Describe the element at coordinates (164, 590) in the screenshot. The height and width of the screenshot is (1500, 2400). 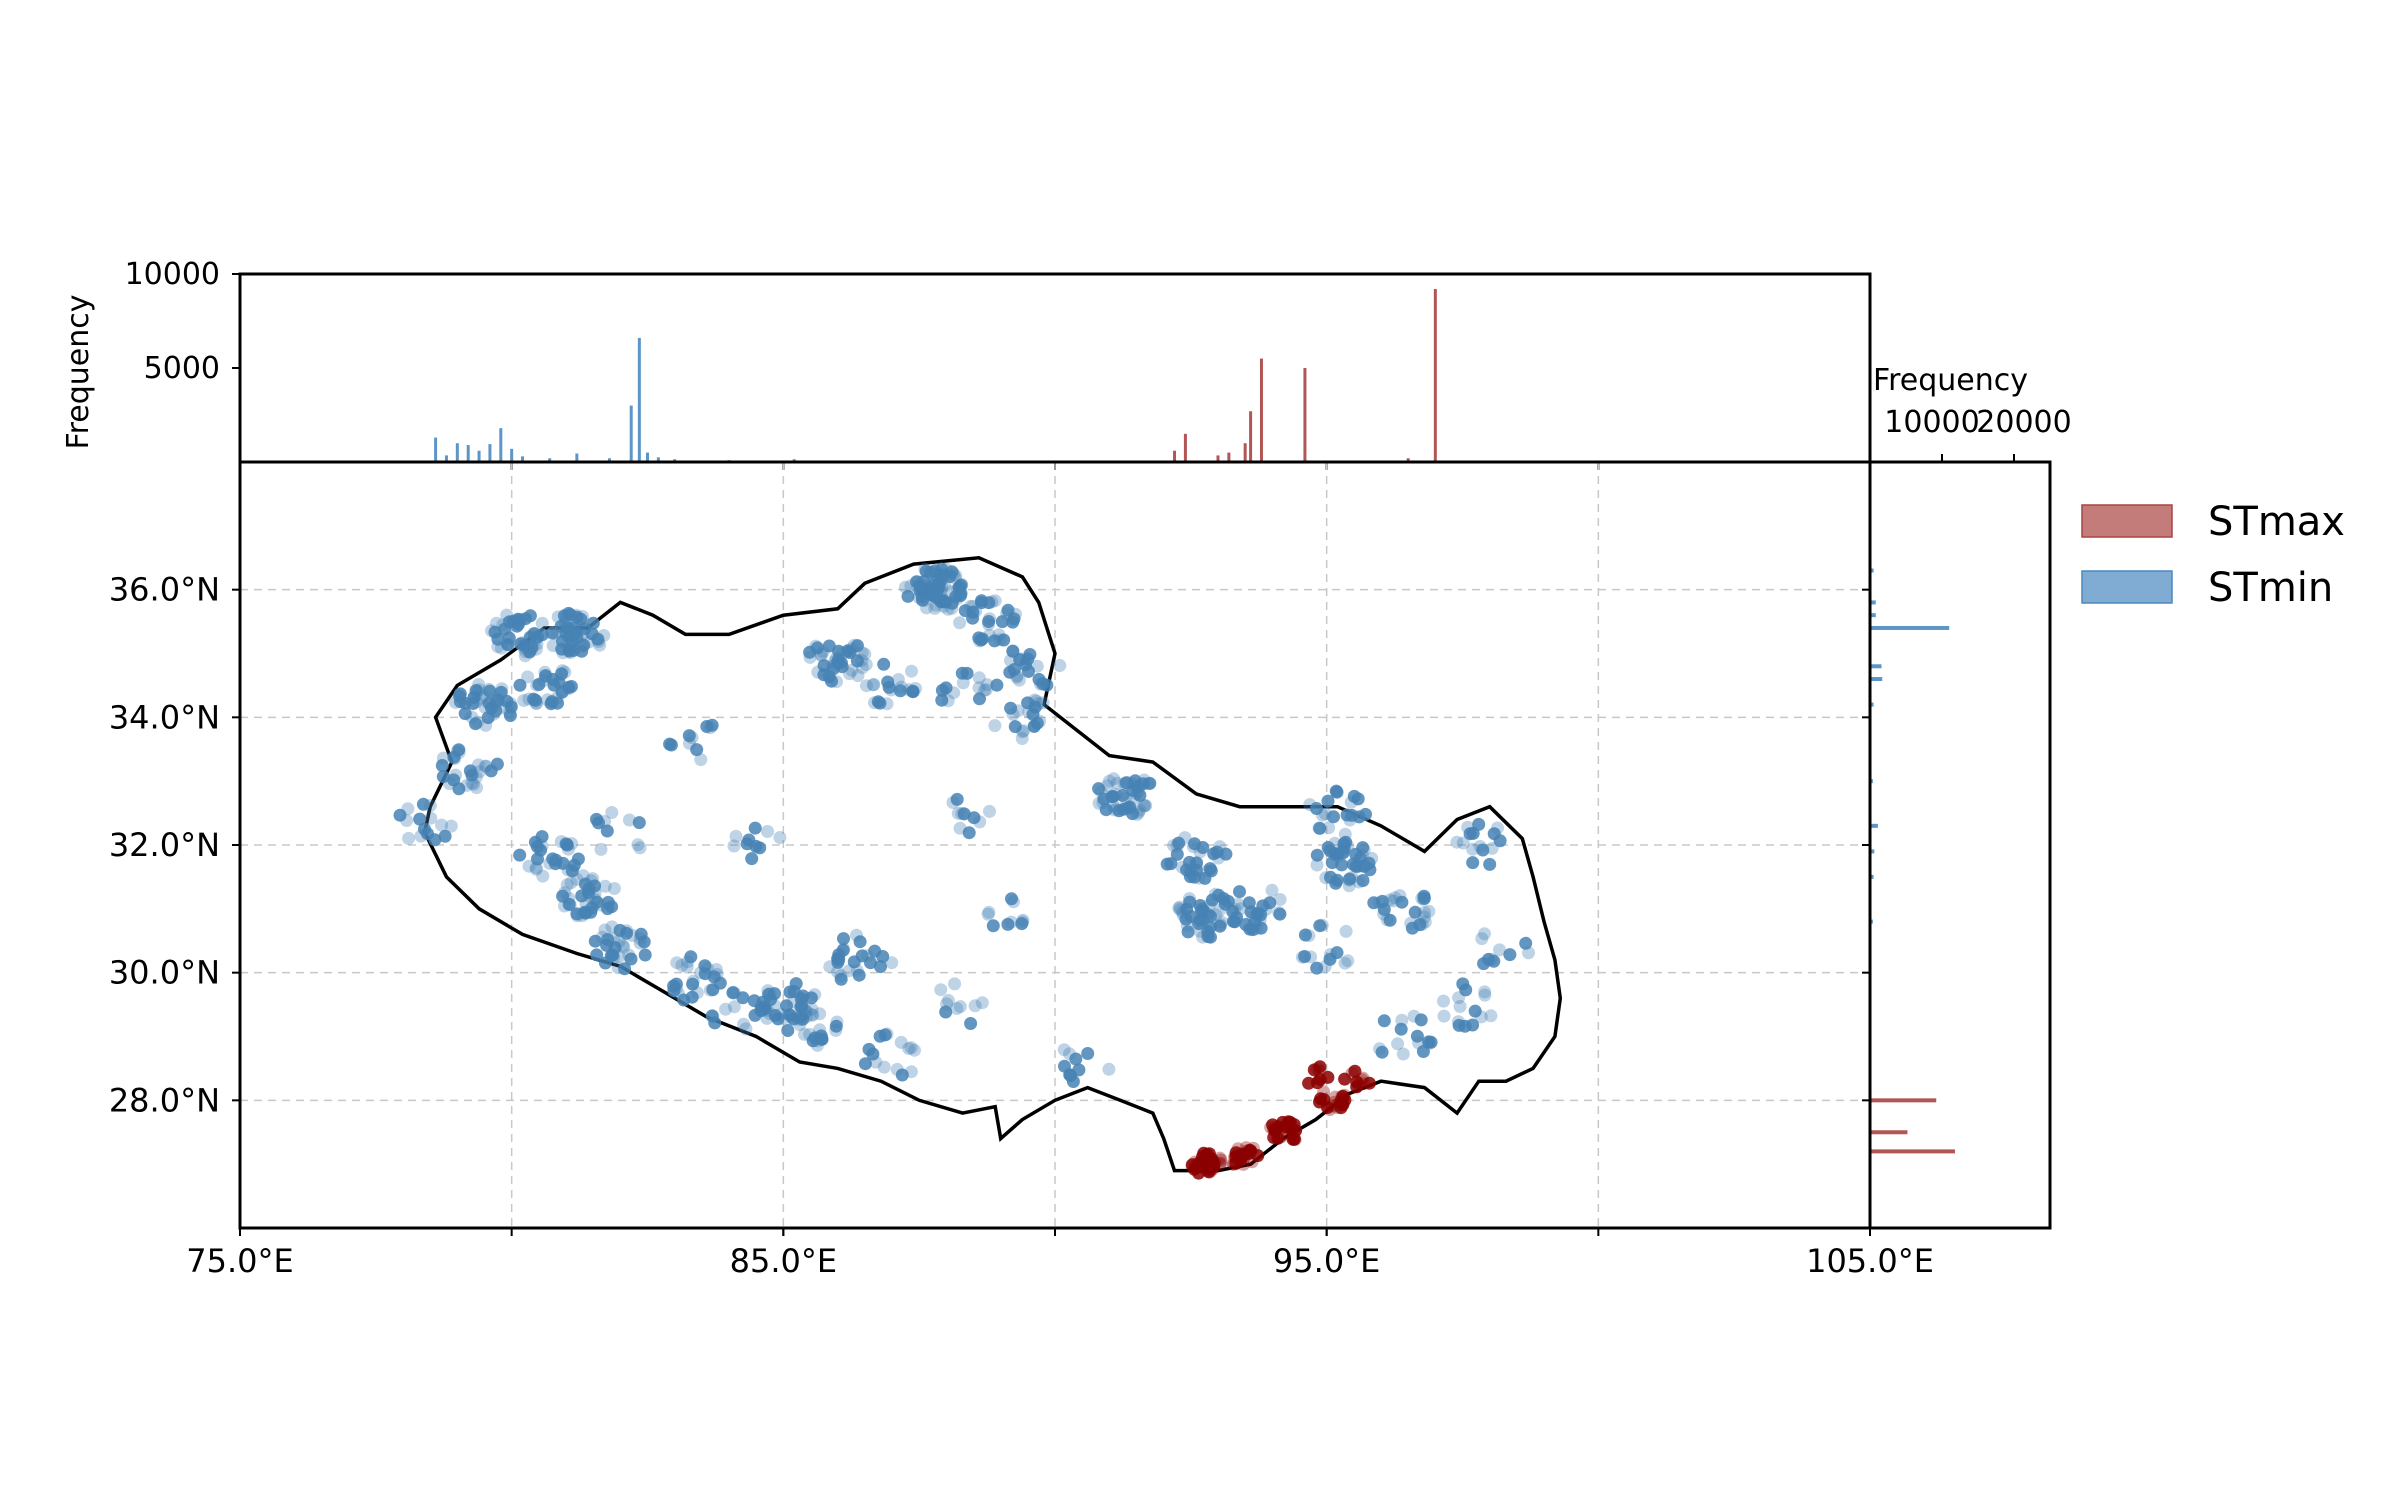
I see `map-y-tick-label: 36.0°N` at that location.